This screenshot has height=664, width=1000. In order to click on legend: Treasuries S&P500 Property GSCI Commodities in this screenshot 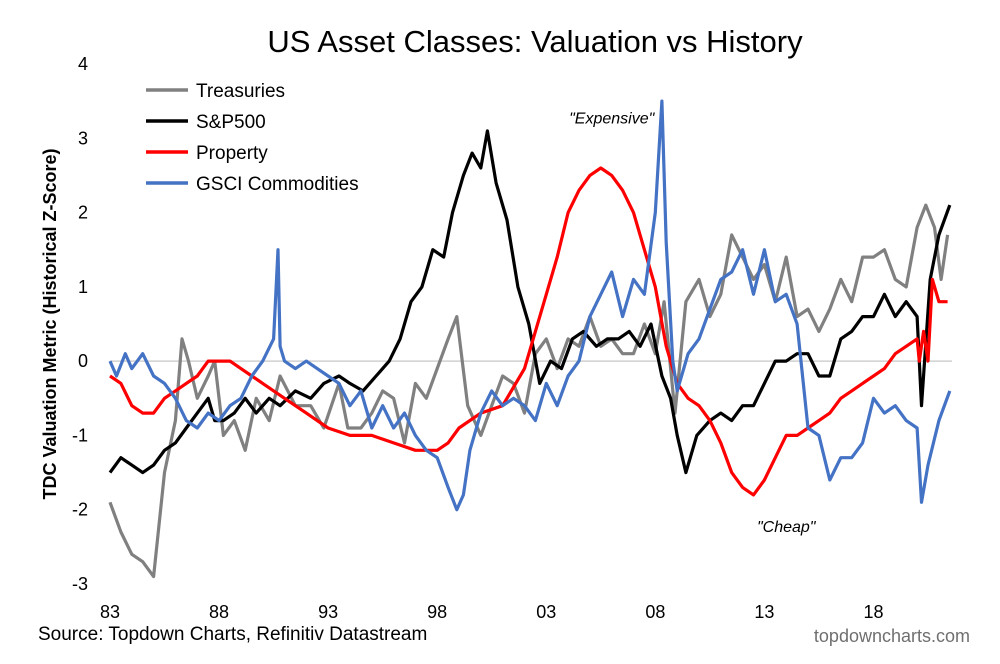, I will do `click(252, 138)`.